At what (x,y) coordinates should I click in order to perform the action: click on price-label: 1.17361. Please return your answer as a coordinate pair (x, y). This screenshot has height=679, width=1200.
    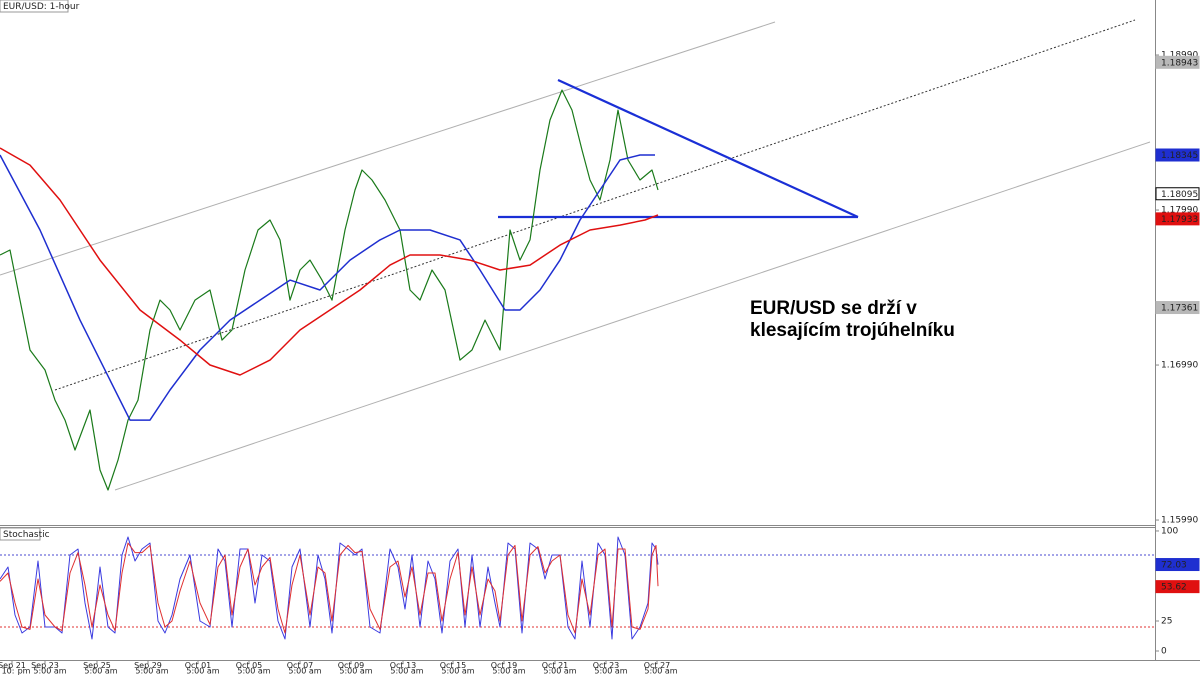
    Looking at the image, I should click on (1179, 309).